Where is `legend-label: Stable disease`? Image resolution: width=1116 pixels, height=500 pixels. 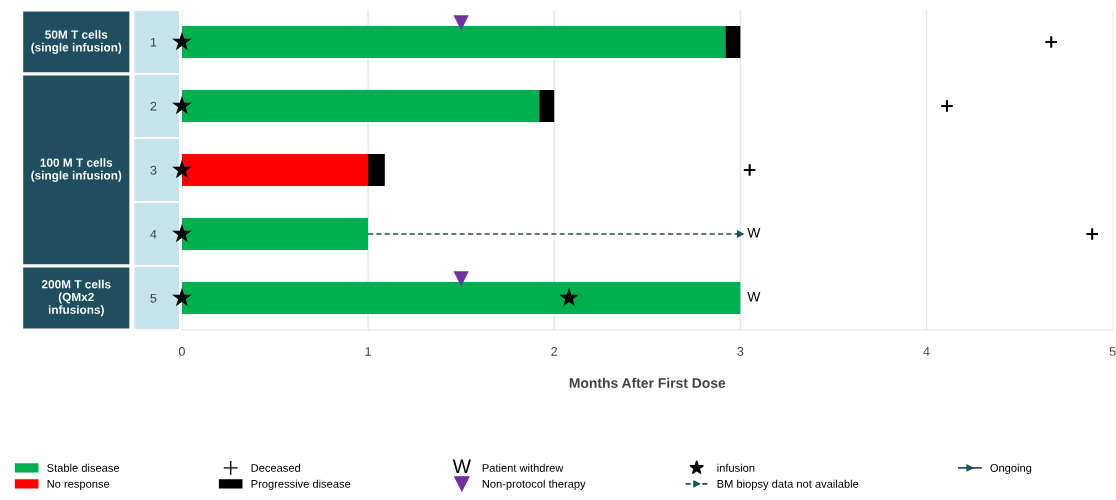 legend-label: Stable disease is located at coordinates (83, 467).